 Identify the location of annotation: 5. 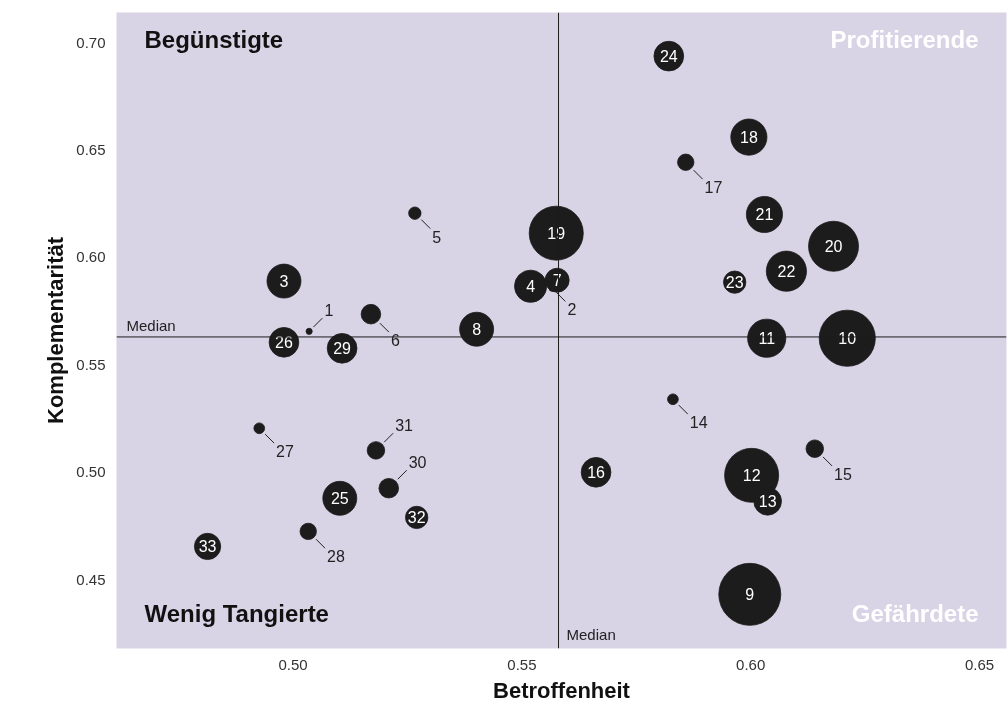
(437, 237).